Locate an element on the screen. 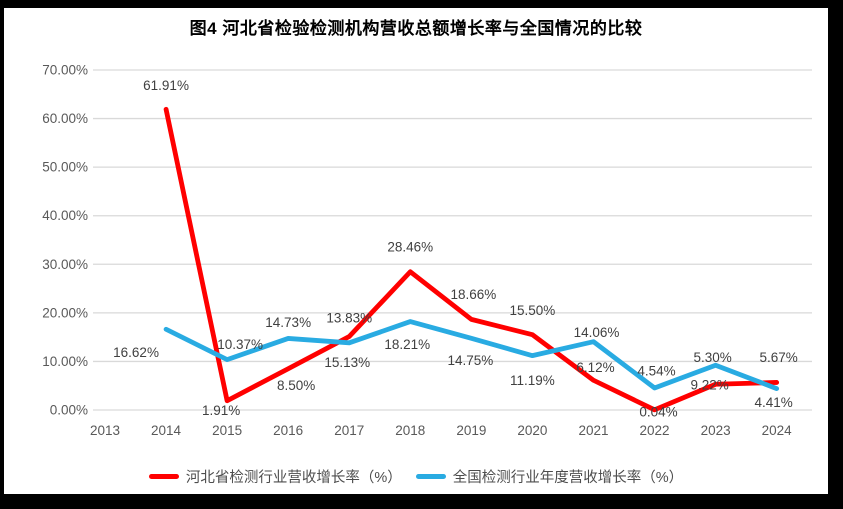 Image resolution: width=843 pixels, height=509 pixels. data-label: 5.67% is located at coordinates (779, 357).